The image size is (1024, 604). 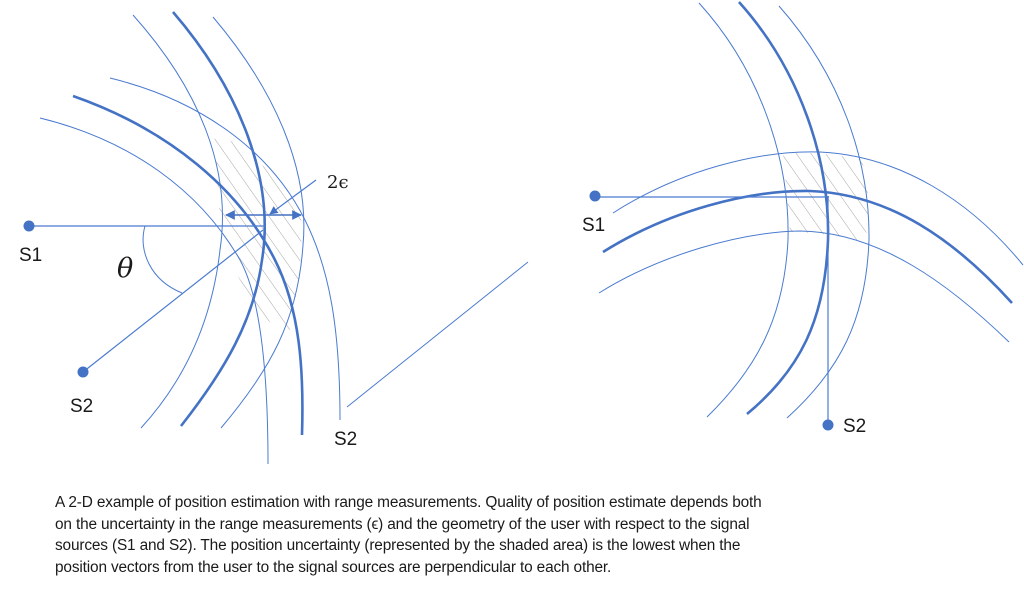 I want to click on two-epsilon-label: 2ϵ, so click(x=338, y=182).